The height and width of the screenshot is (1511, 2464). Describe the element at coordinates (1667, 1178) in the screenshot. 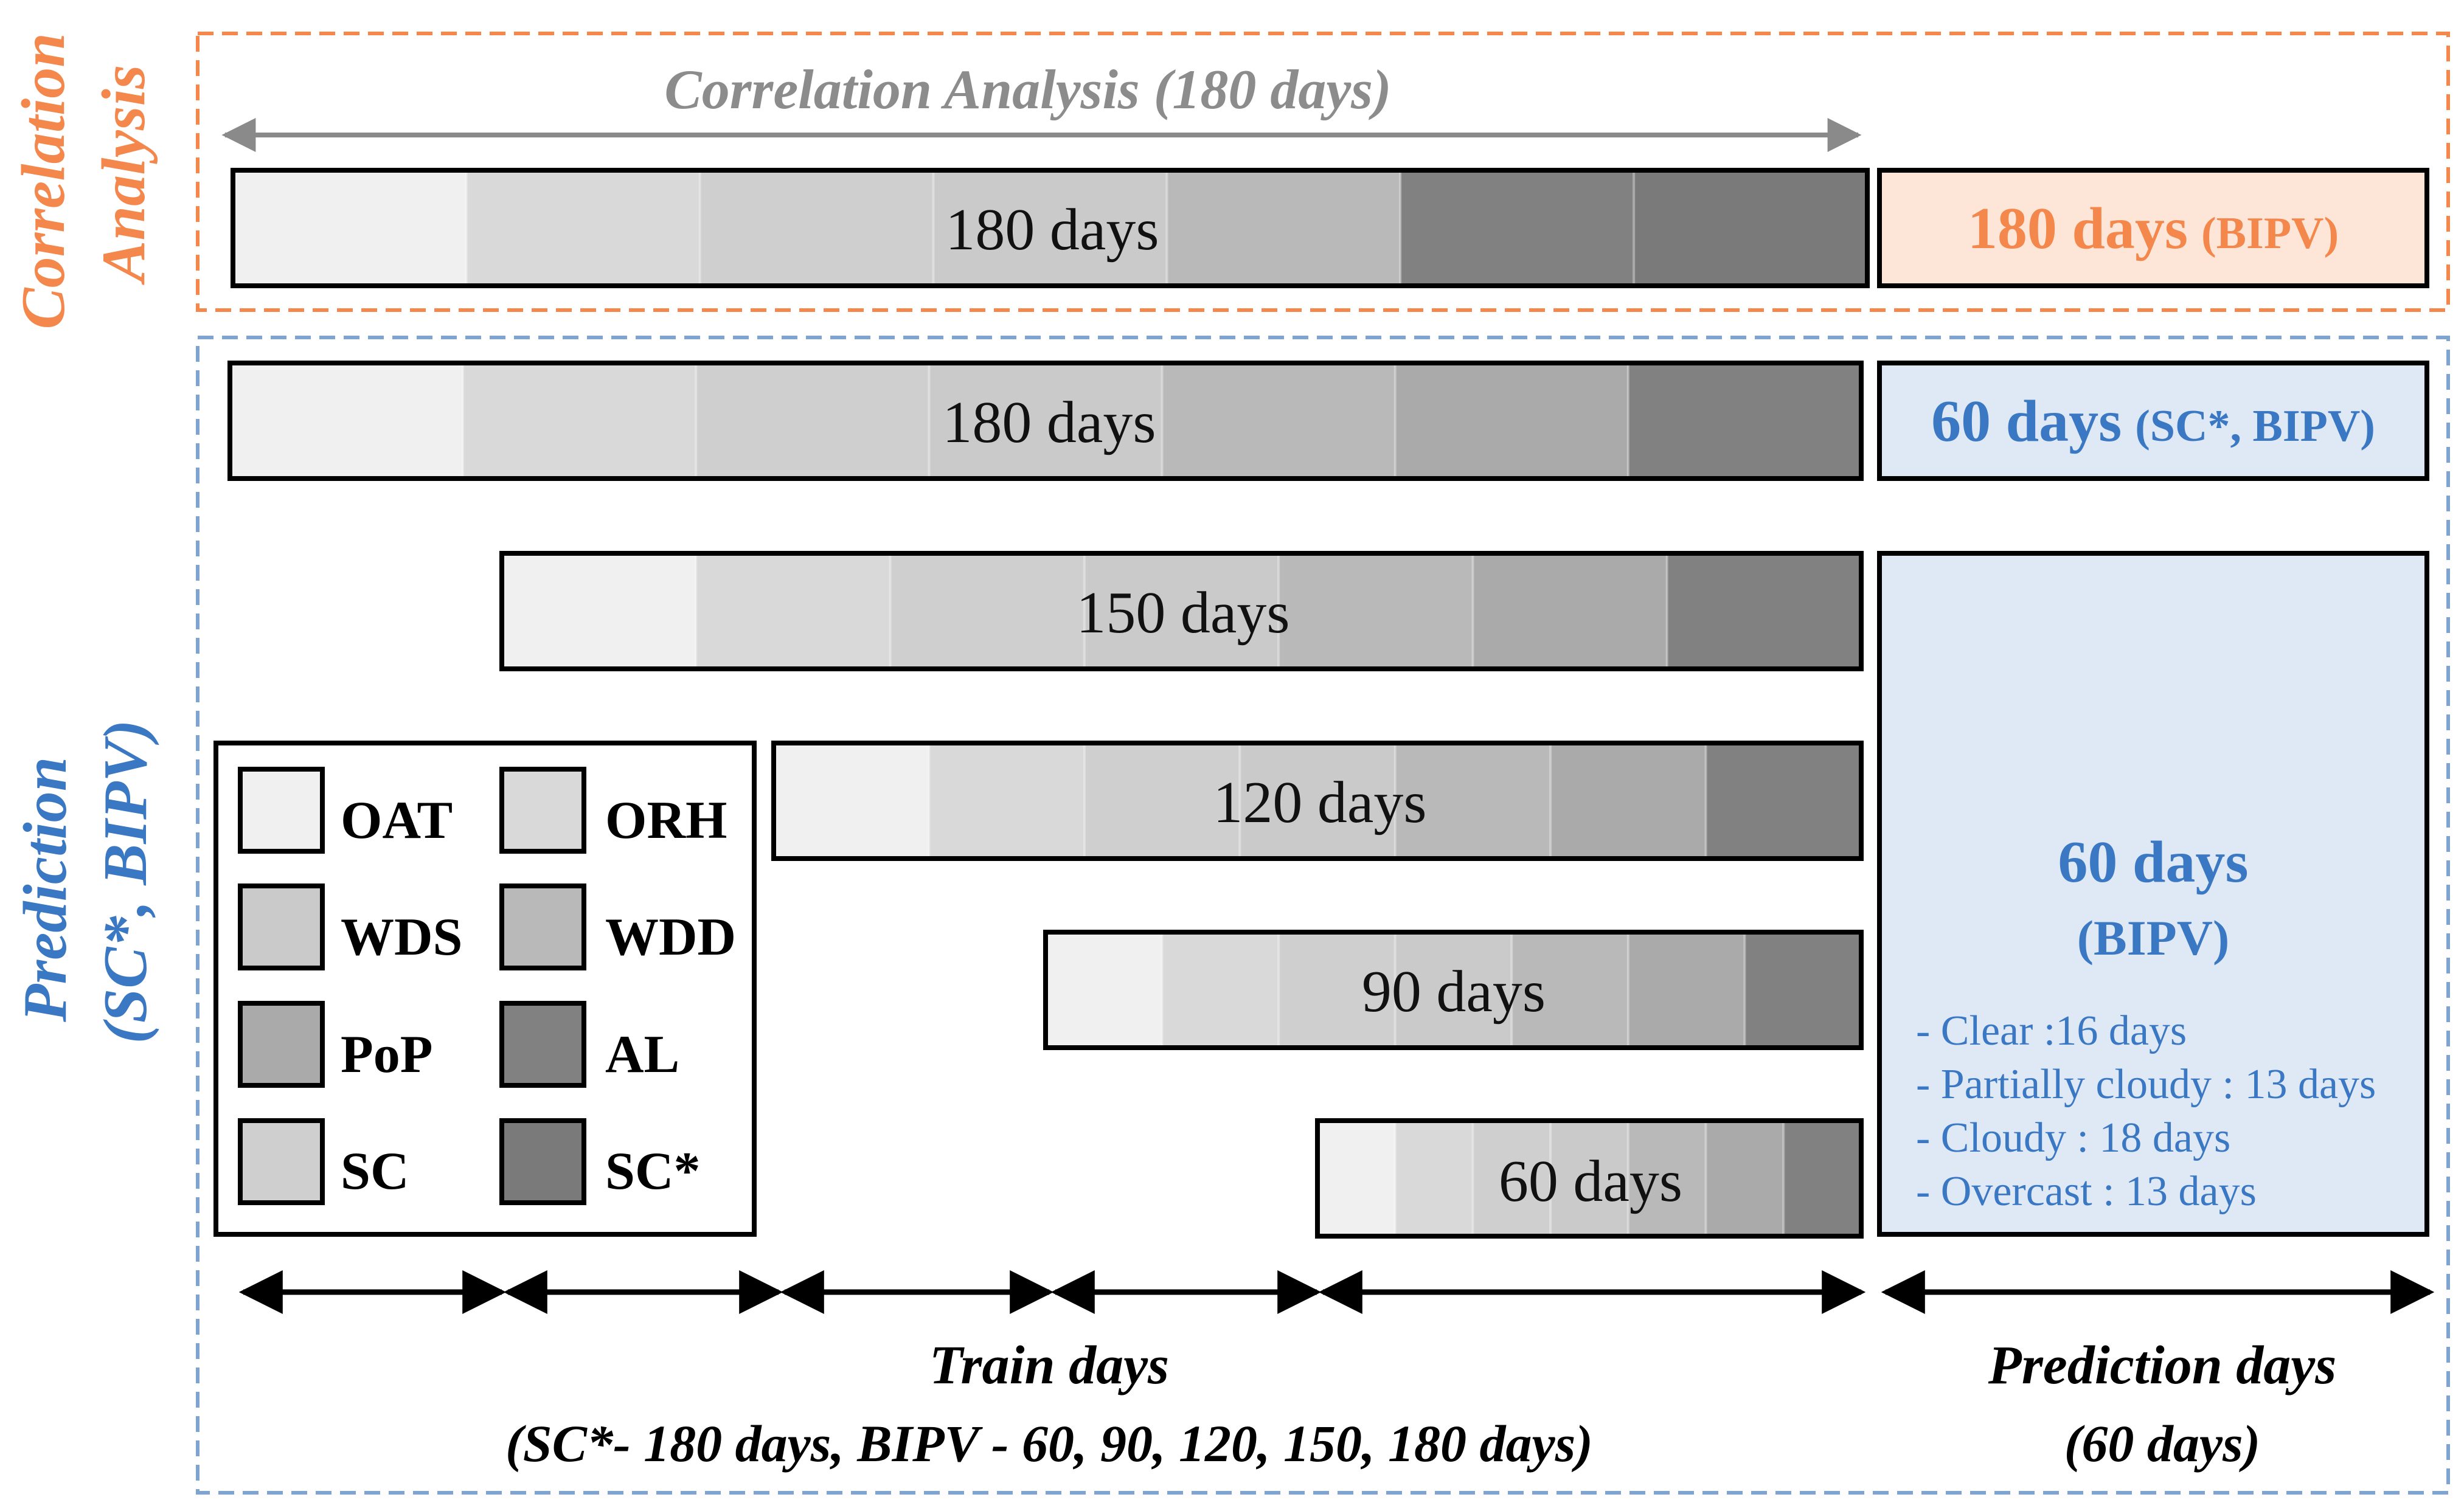

I see `prediction-bar-60-segment-wdd` at that location.